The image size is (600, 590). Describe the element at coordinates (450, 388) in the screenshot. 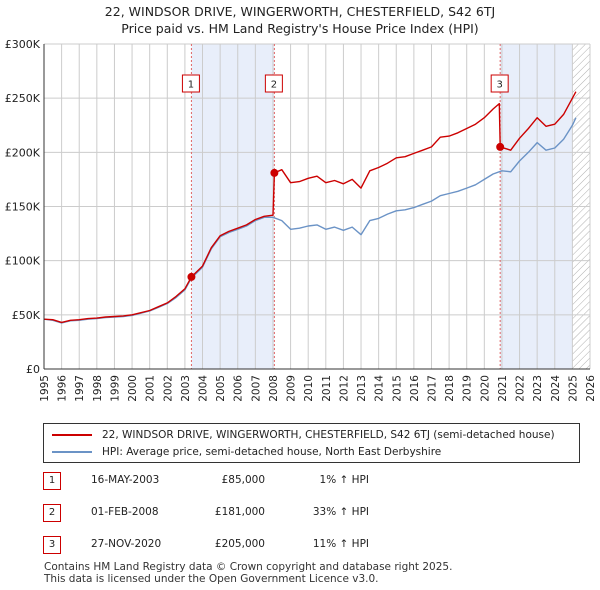

I see `x-tick-label: 2018` at that location.